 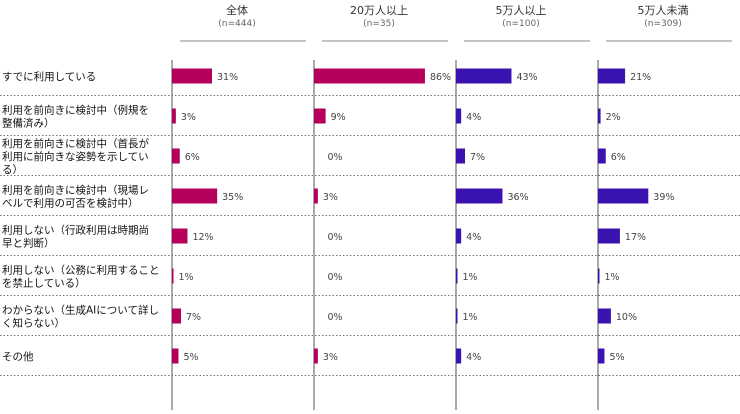 I want to click on category-label: 利用を前向きに検討中（現場レ, so click(x=75, y=190).